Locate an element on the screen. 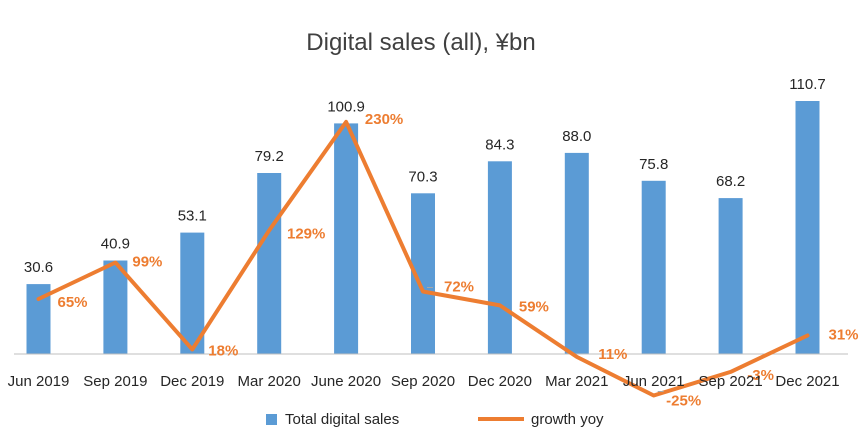 Image resolution: width=861 pixels, height=441 pixels. x-tick-label: Dec 2021 is located at coordinates (807, 381).